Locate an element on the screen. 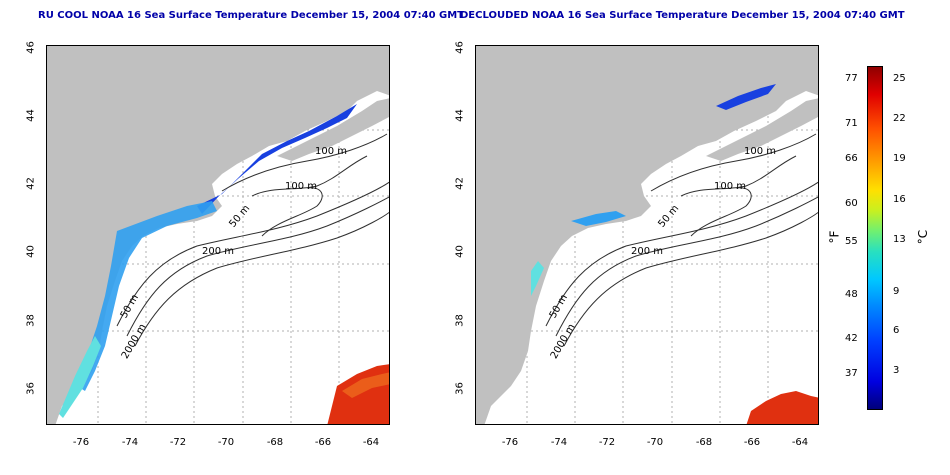 This screenshot has height=475, width=950. f-tick-48: 48 is located at coordinates (851, 294).